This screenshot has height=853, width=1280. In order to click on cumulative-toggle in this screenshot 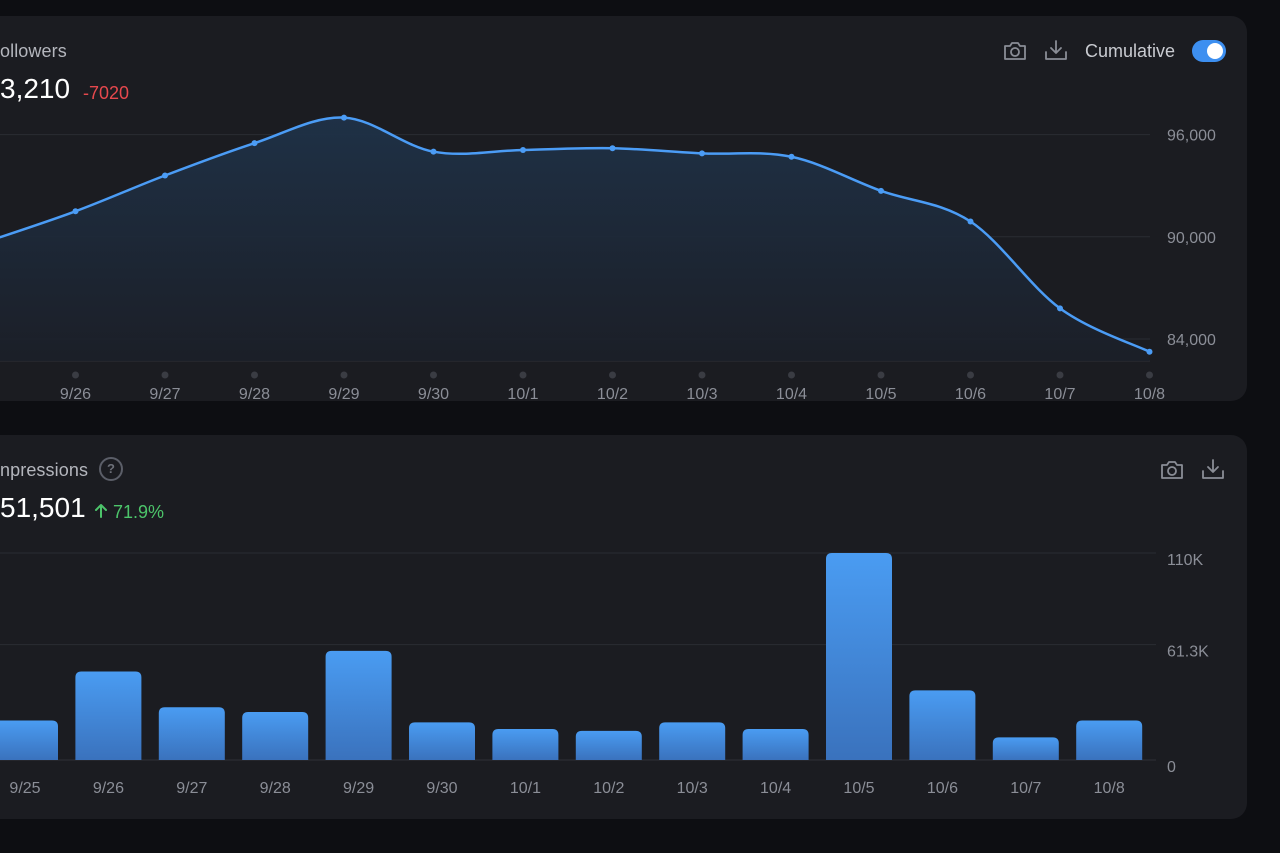, I will do `click(1209, 51)`.